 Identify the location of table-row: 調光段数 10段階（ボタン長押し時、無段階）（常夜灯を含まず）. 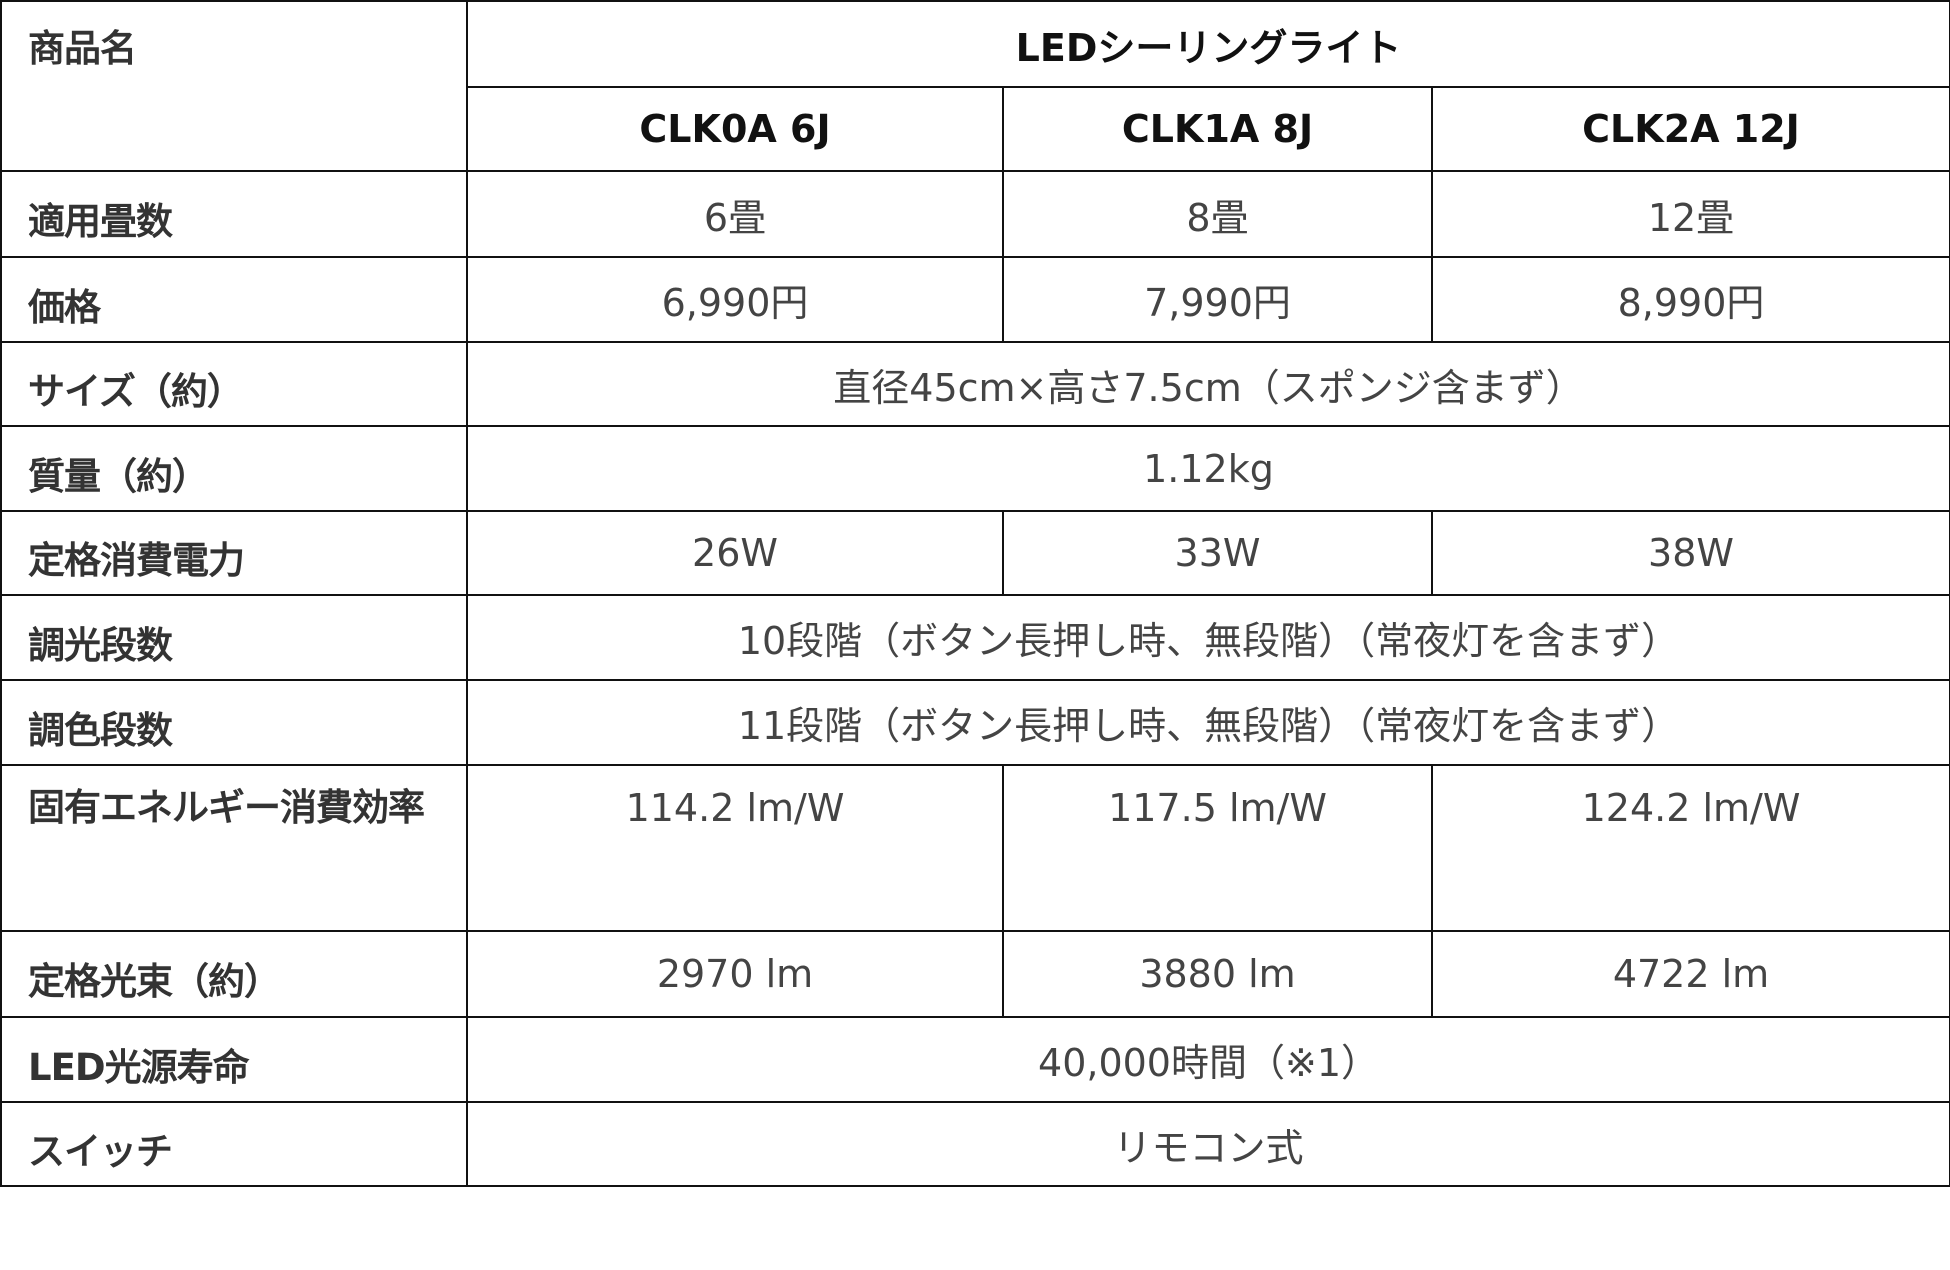
(975, 637).